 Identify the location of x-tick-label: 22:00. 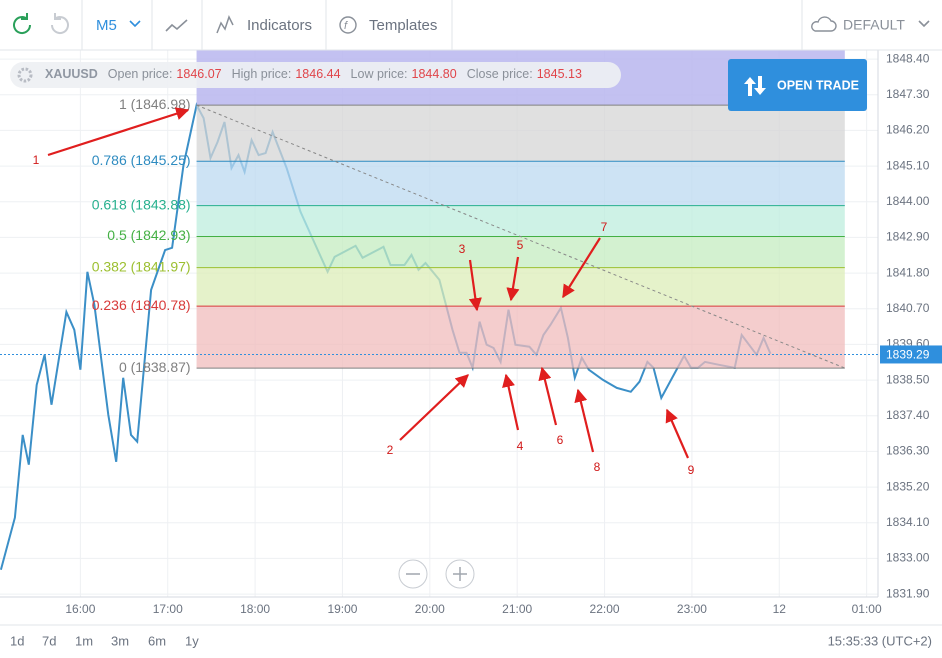
(605, 609).